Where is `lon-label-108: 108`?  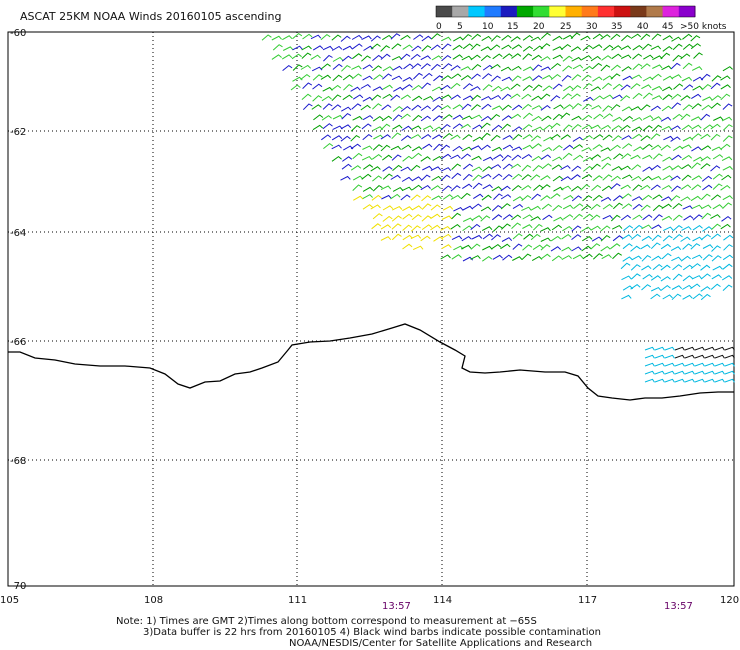 lon-label-108: 108 is located at coordinates (153, 600).